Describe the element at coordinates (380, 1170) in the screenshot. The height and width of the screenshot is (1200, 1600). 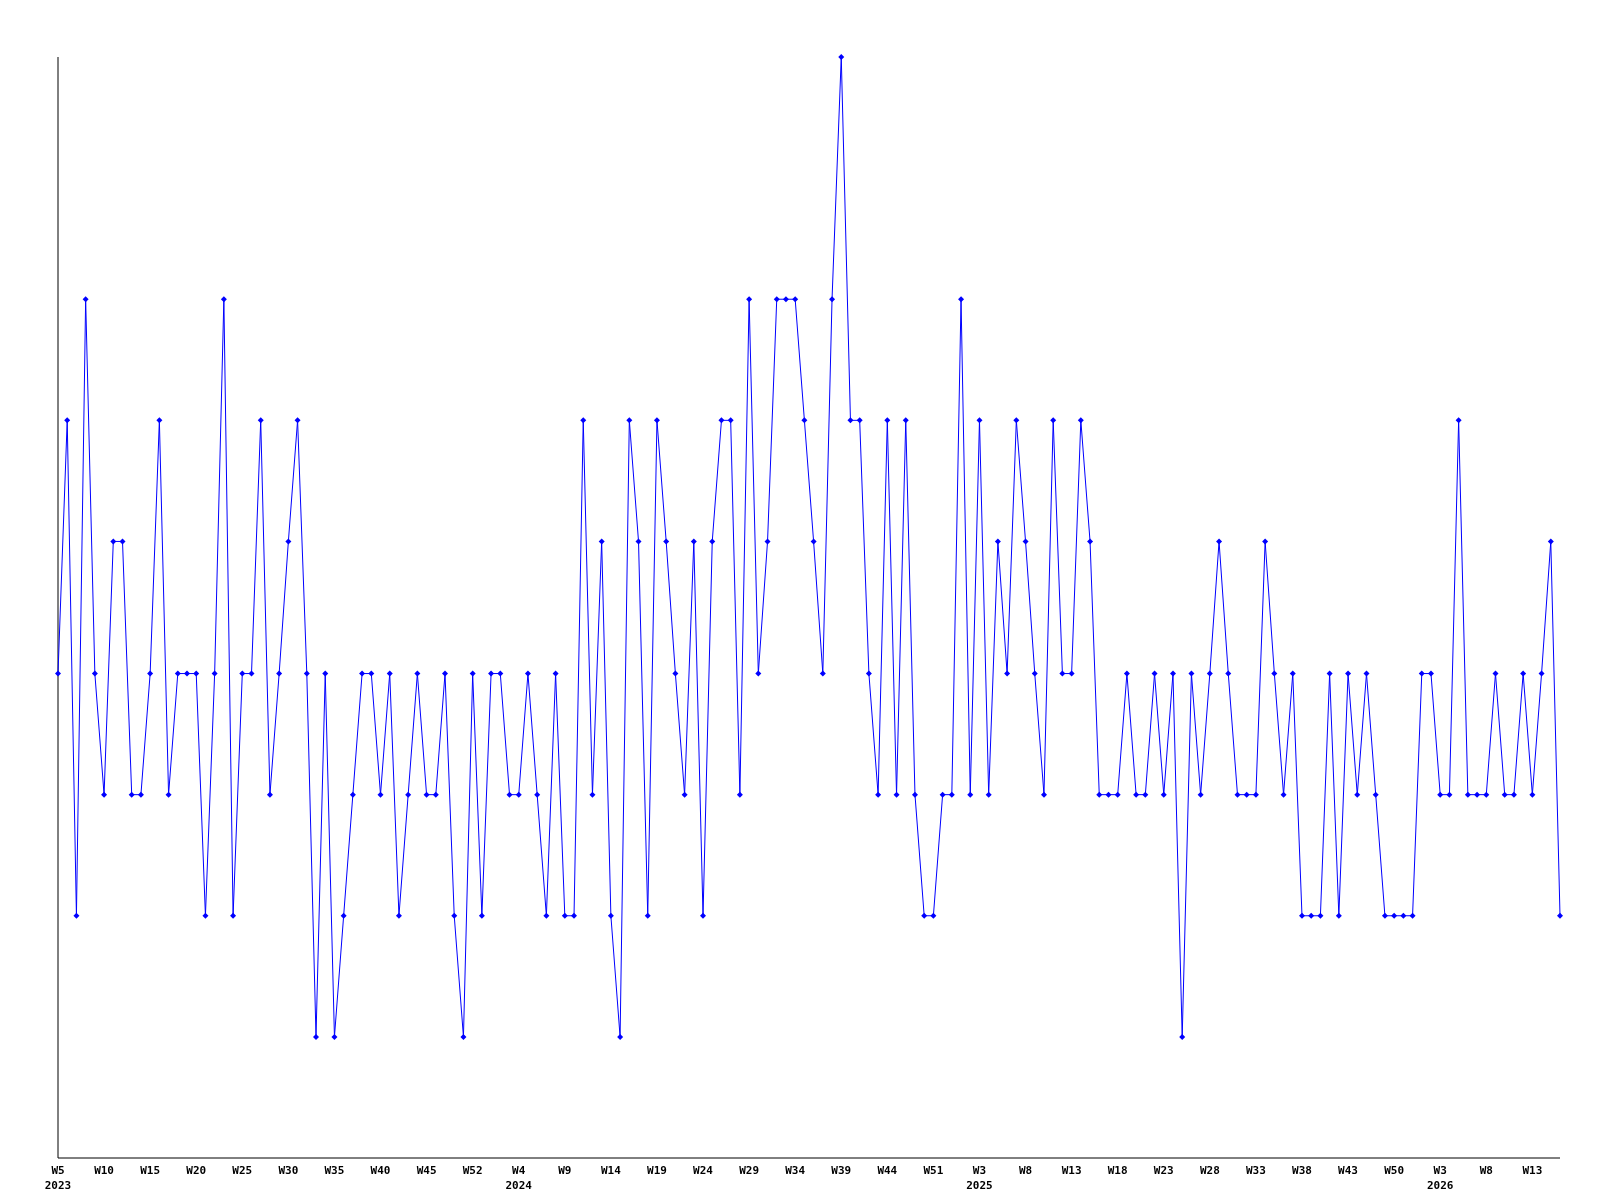
I see `x-tick-label: W40` at that location.